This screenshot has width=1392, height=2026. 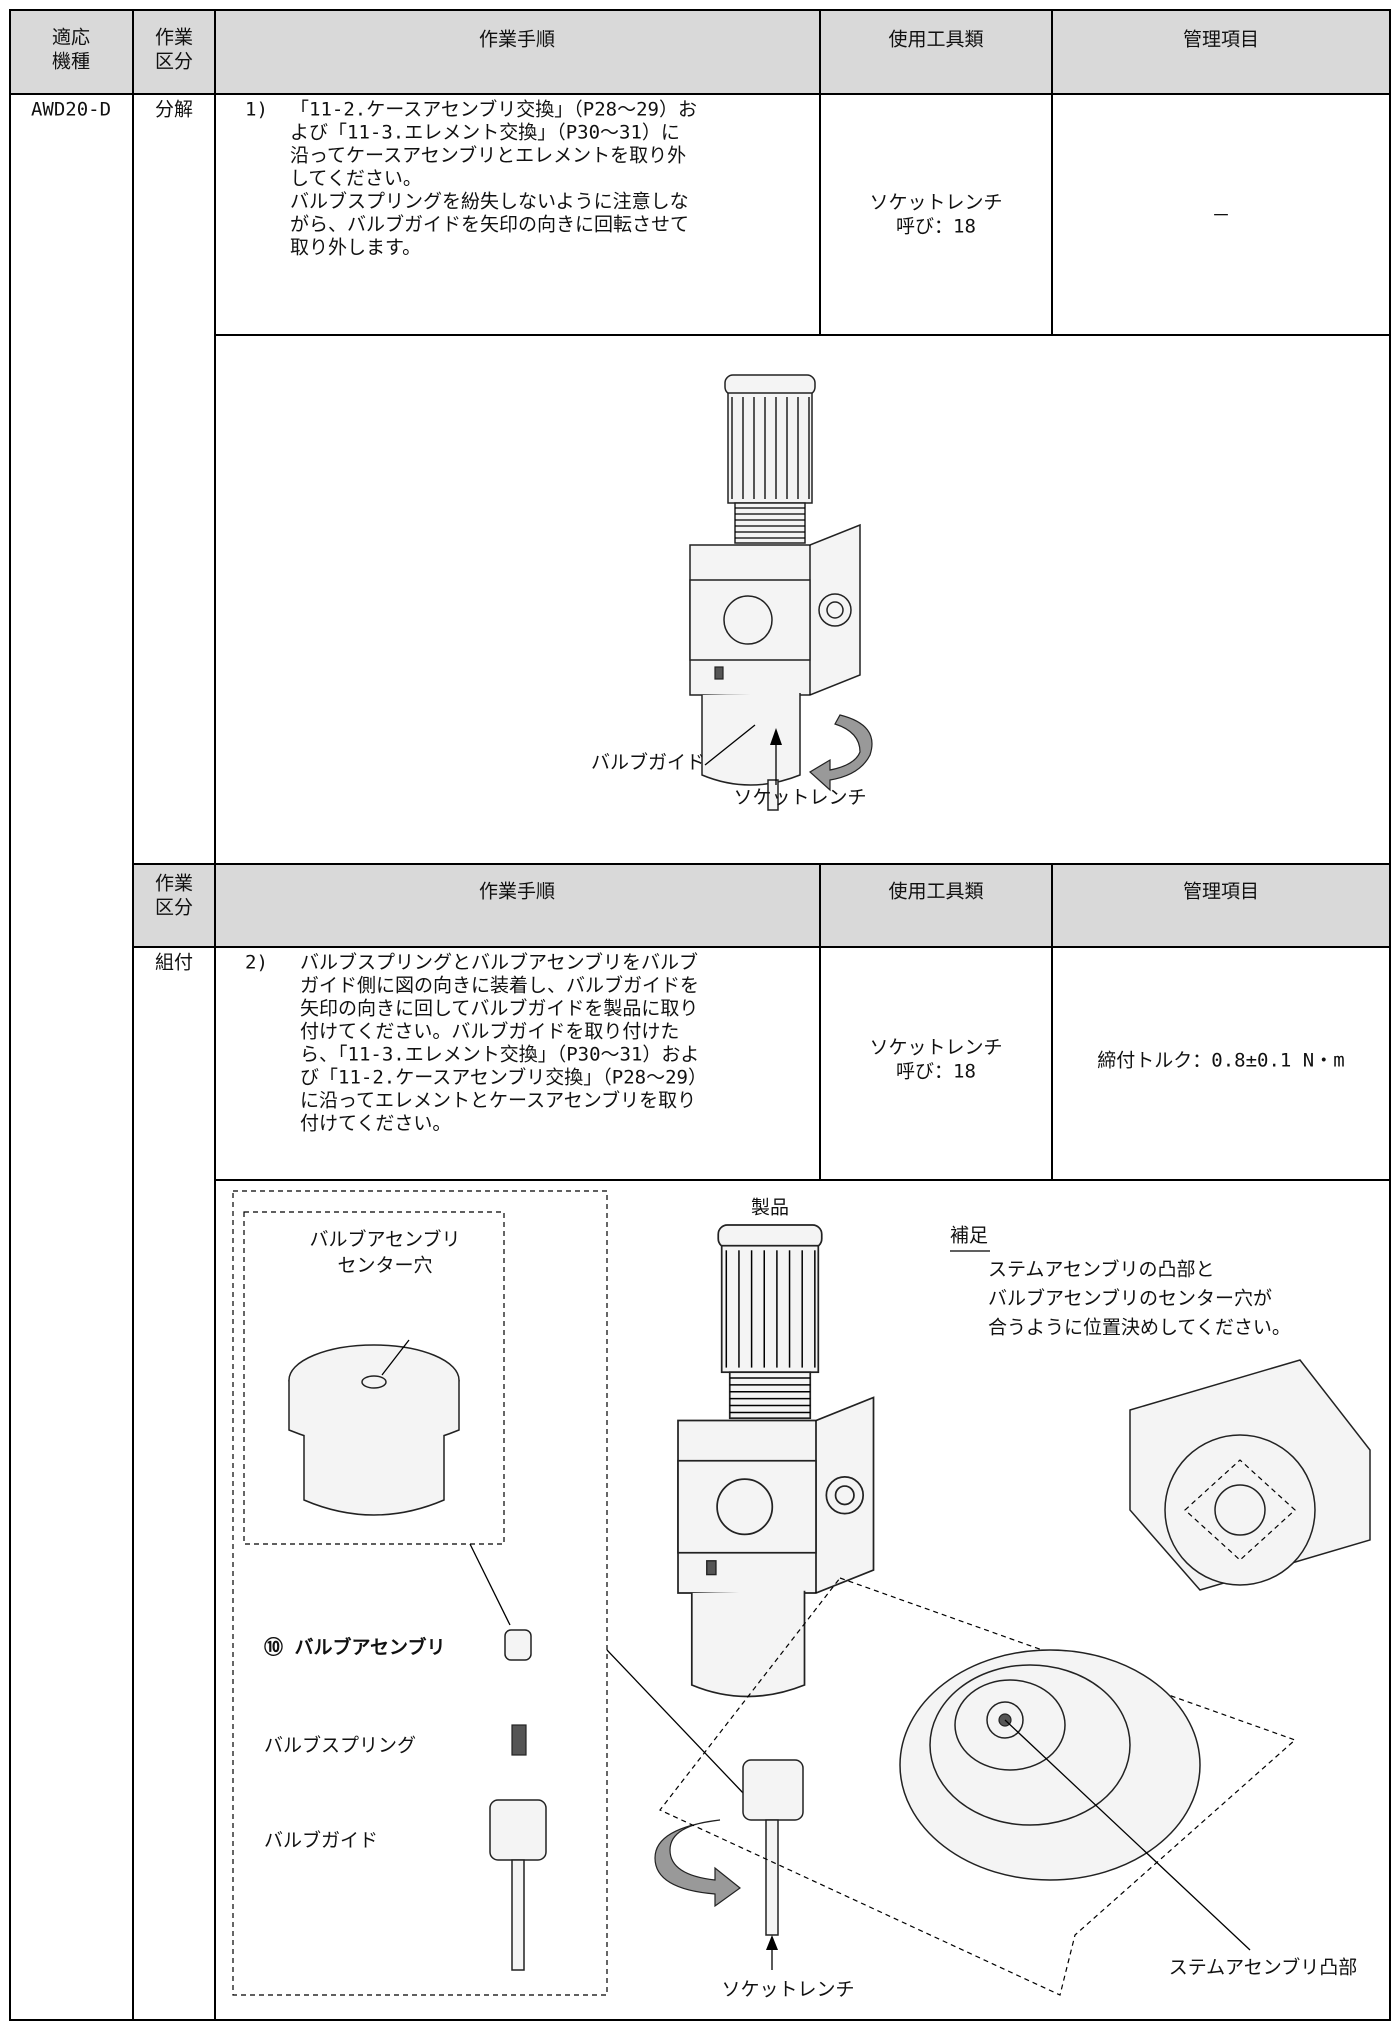 What do you see at coordinates (395, 1357) in the screenshot?
I see `arrow` at bounding box center [395, 1357].